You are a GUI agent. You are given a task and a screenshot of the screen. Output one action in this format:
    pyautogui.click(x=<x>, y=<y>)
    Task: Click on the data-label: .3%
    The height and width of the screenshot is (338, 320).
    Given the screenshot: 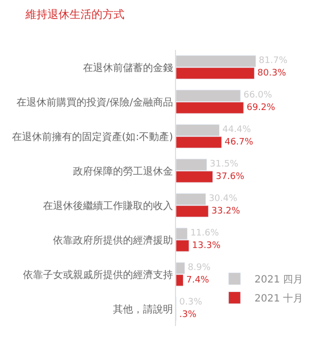 What is the action you would take?
    pyautogui.click(x=188, y=315)
    